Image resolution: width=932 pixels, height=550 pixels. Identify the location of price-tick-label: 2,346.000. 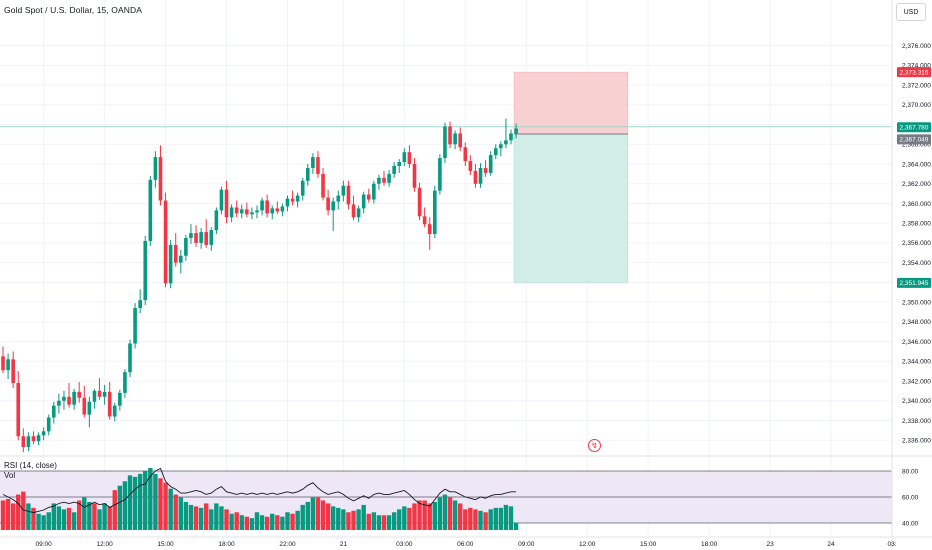
(916, 342).